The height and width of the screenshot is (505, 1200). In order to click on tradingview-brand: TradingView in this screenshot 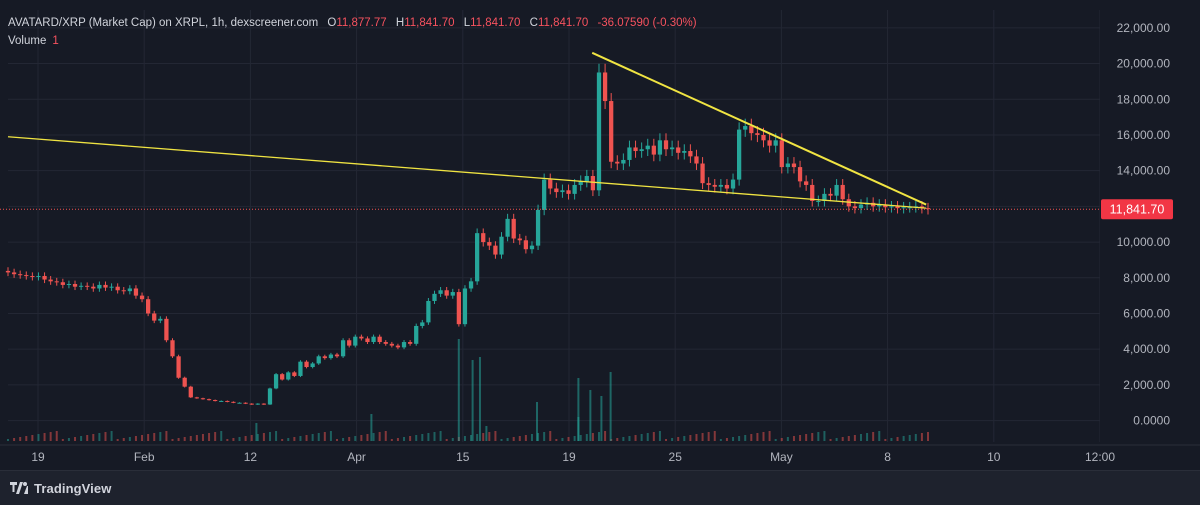, I will do `click(73, 488)`.